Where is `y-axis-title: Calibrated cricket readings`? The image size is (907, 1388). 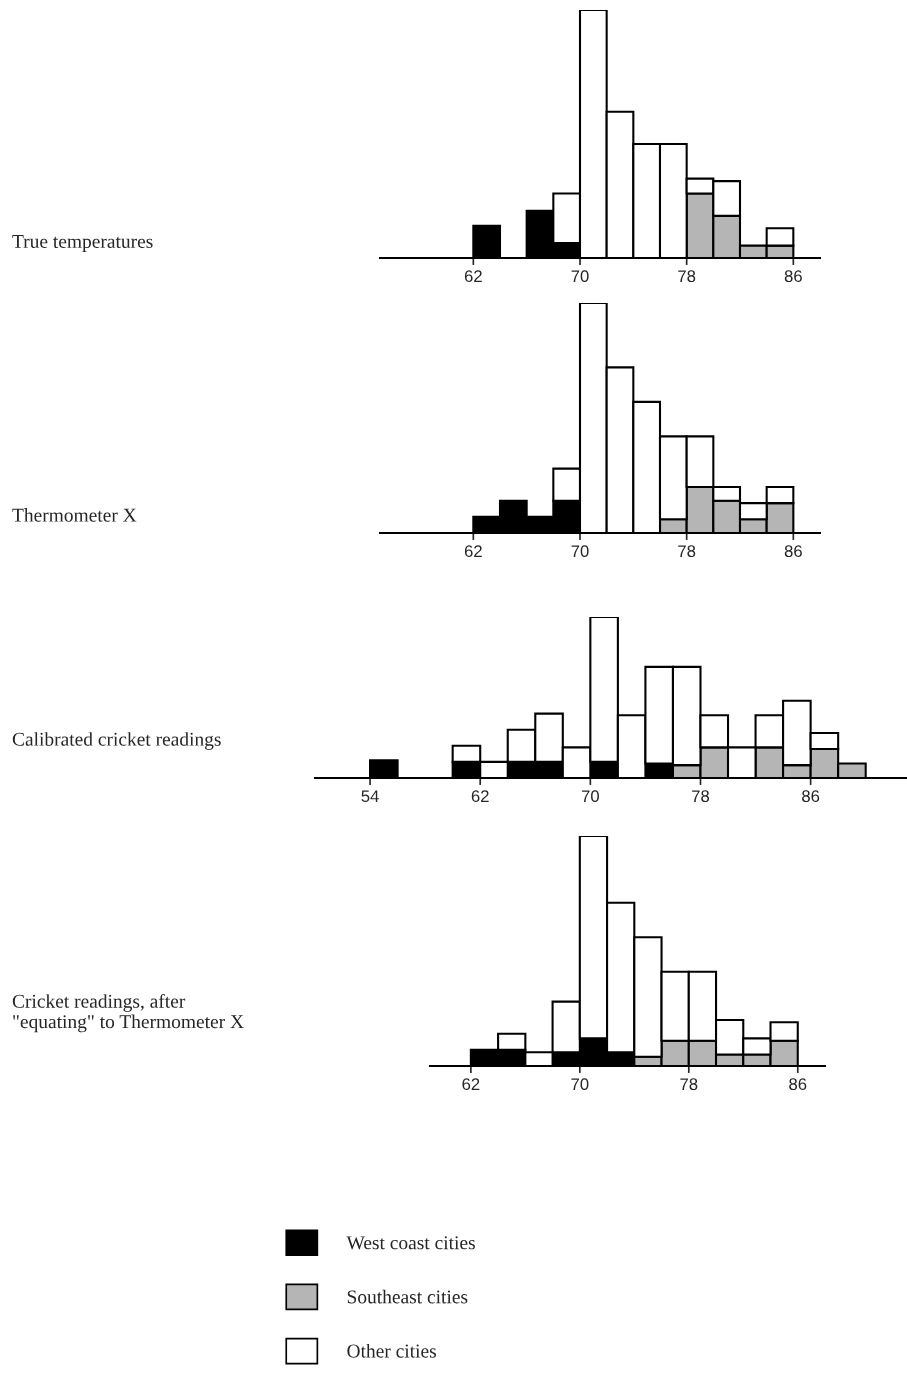
y-axis-title: Calibrated cricket readings is located at coordinates (116, 741).